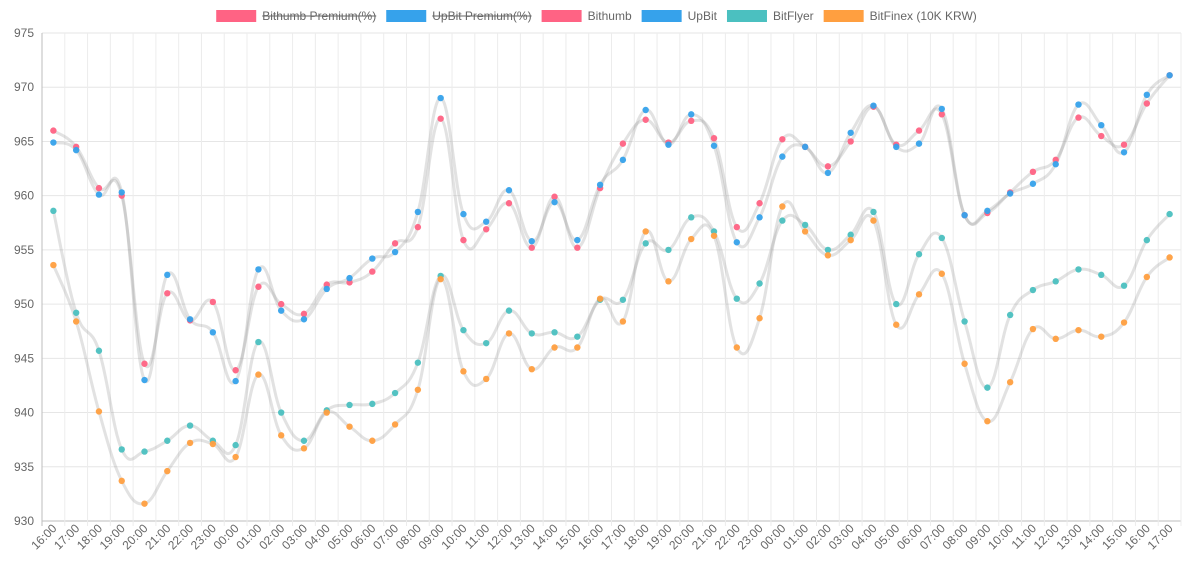 This screenshot has width=1193, height=564. I want to click on legend-item: UpBit Premium(%), so click(459, 16).